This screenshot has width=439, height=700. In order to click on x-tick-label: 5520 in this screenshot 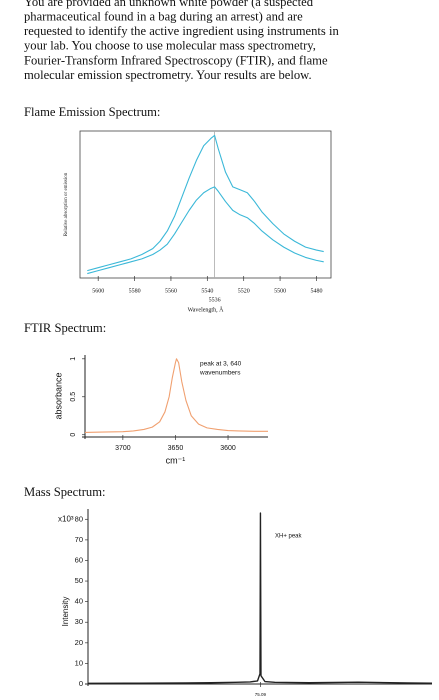, I will do `click(244, 291)`.